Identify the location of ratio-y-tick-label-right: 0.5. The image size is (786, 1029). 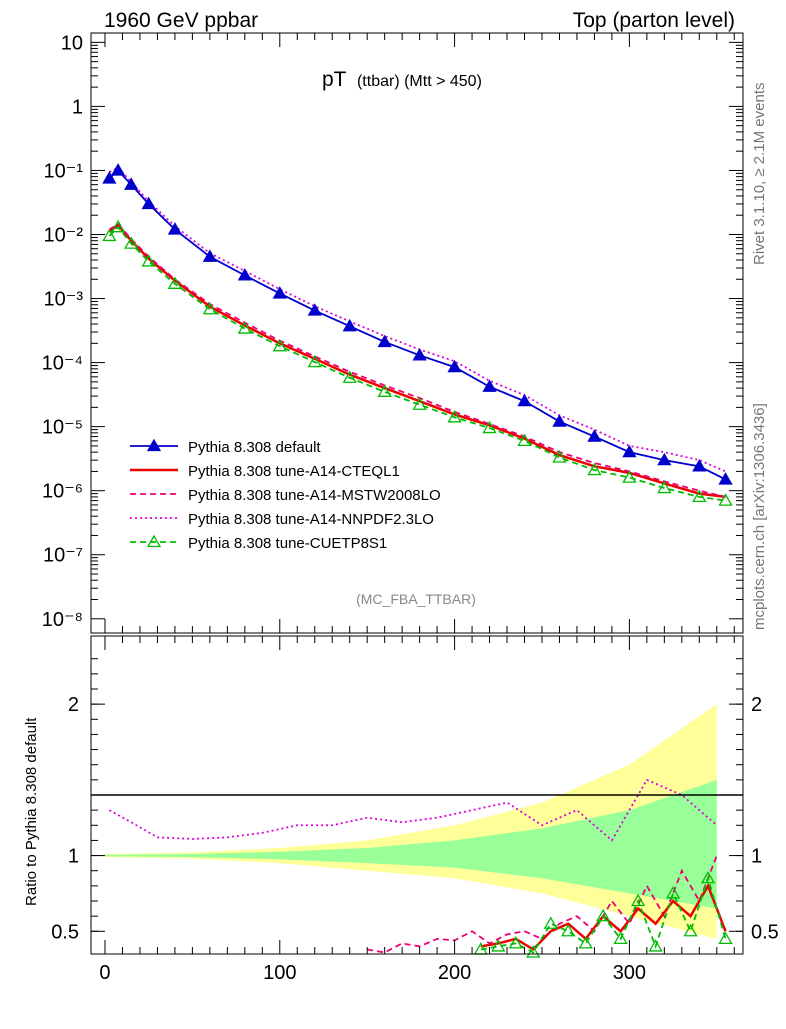
(765, 932).